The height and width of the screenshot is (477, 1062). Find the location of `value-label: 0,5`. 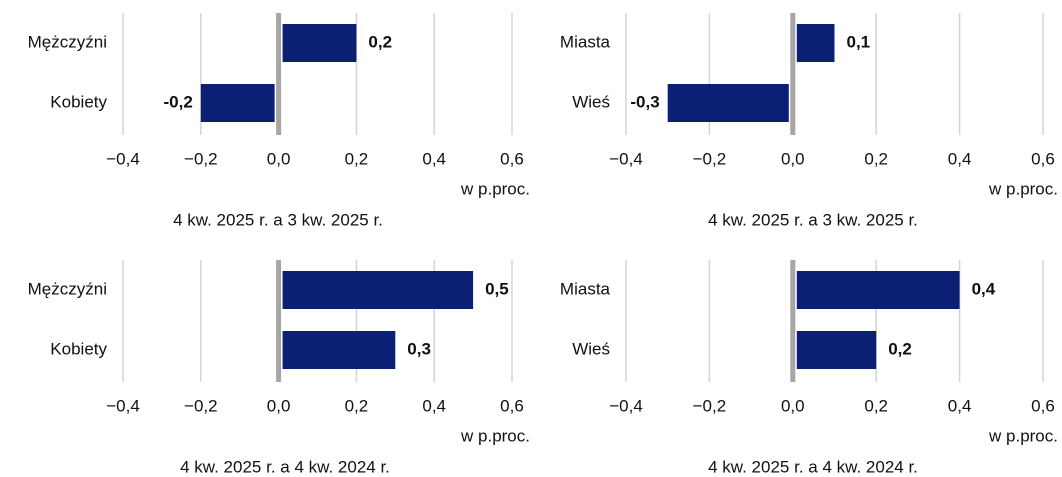

value-label: 0,5 is located at coordinates (497, 288).